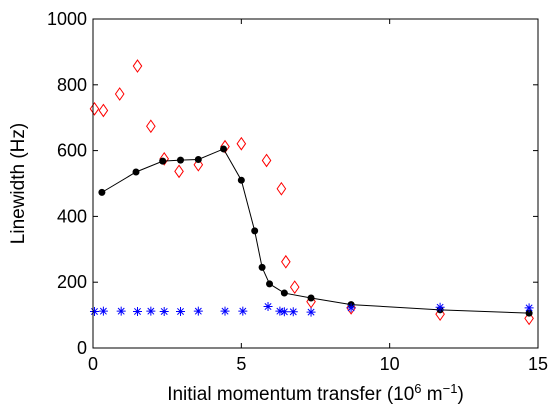 The width and height of the screenshot is (554, 412). What do you see at coordinates (538, 364) in the screenshot?
I see `x-tick-label: 15` at bounding box center [538, 364].